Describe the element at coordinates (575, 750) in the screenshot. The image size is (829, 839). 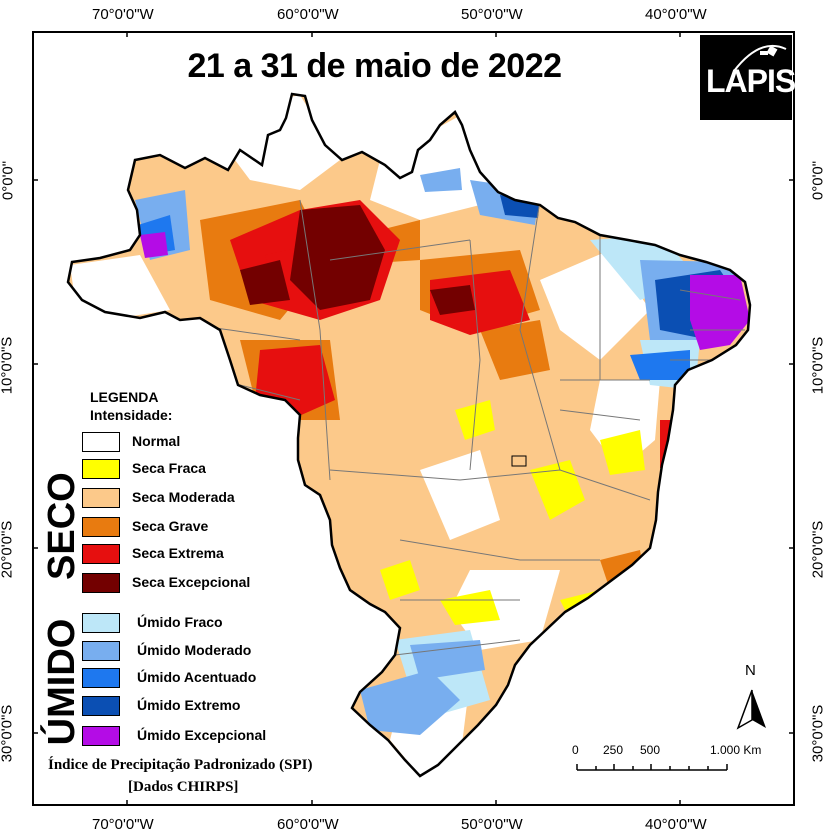
I see `scale-label-0: 0` at that location.